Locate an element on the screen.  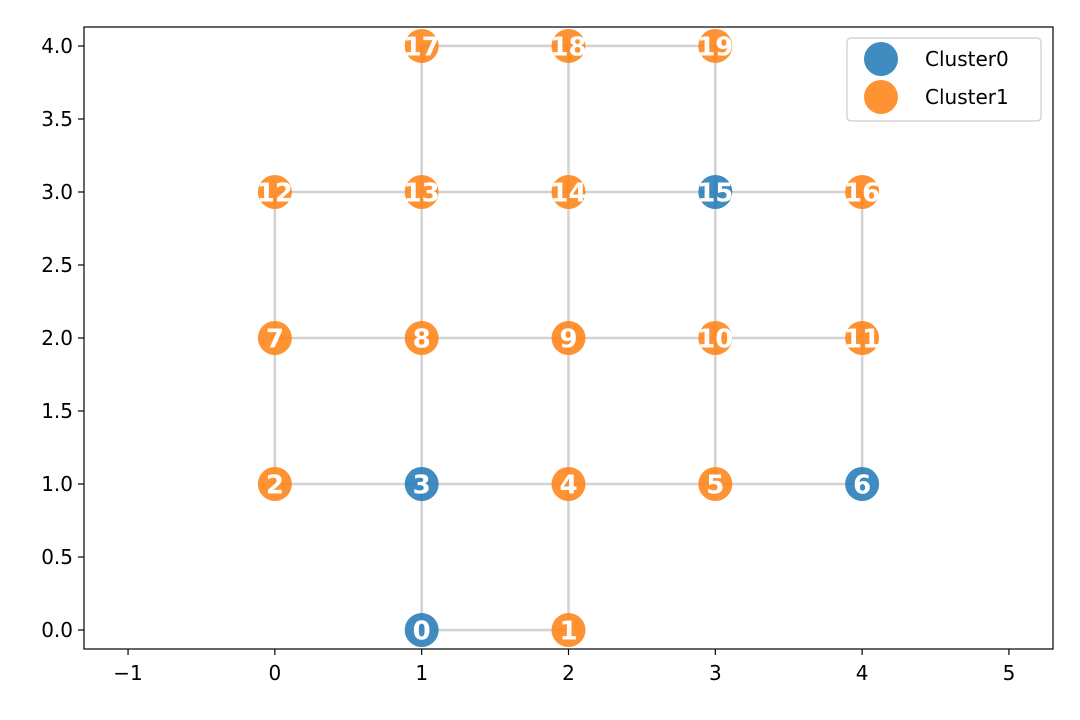
node-label-13: 13 is located at coordinates (422, 193).